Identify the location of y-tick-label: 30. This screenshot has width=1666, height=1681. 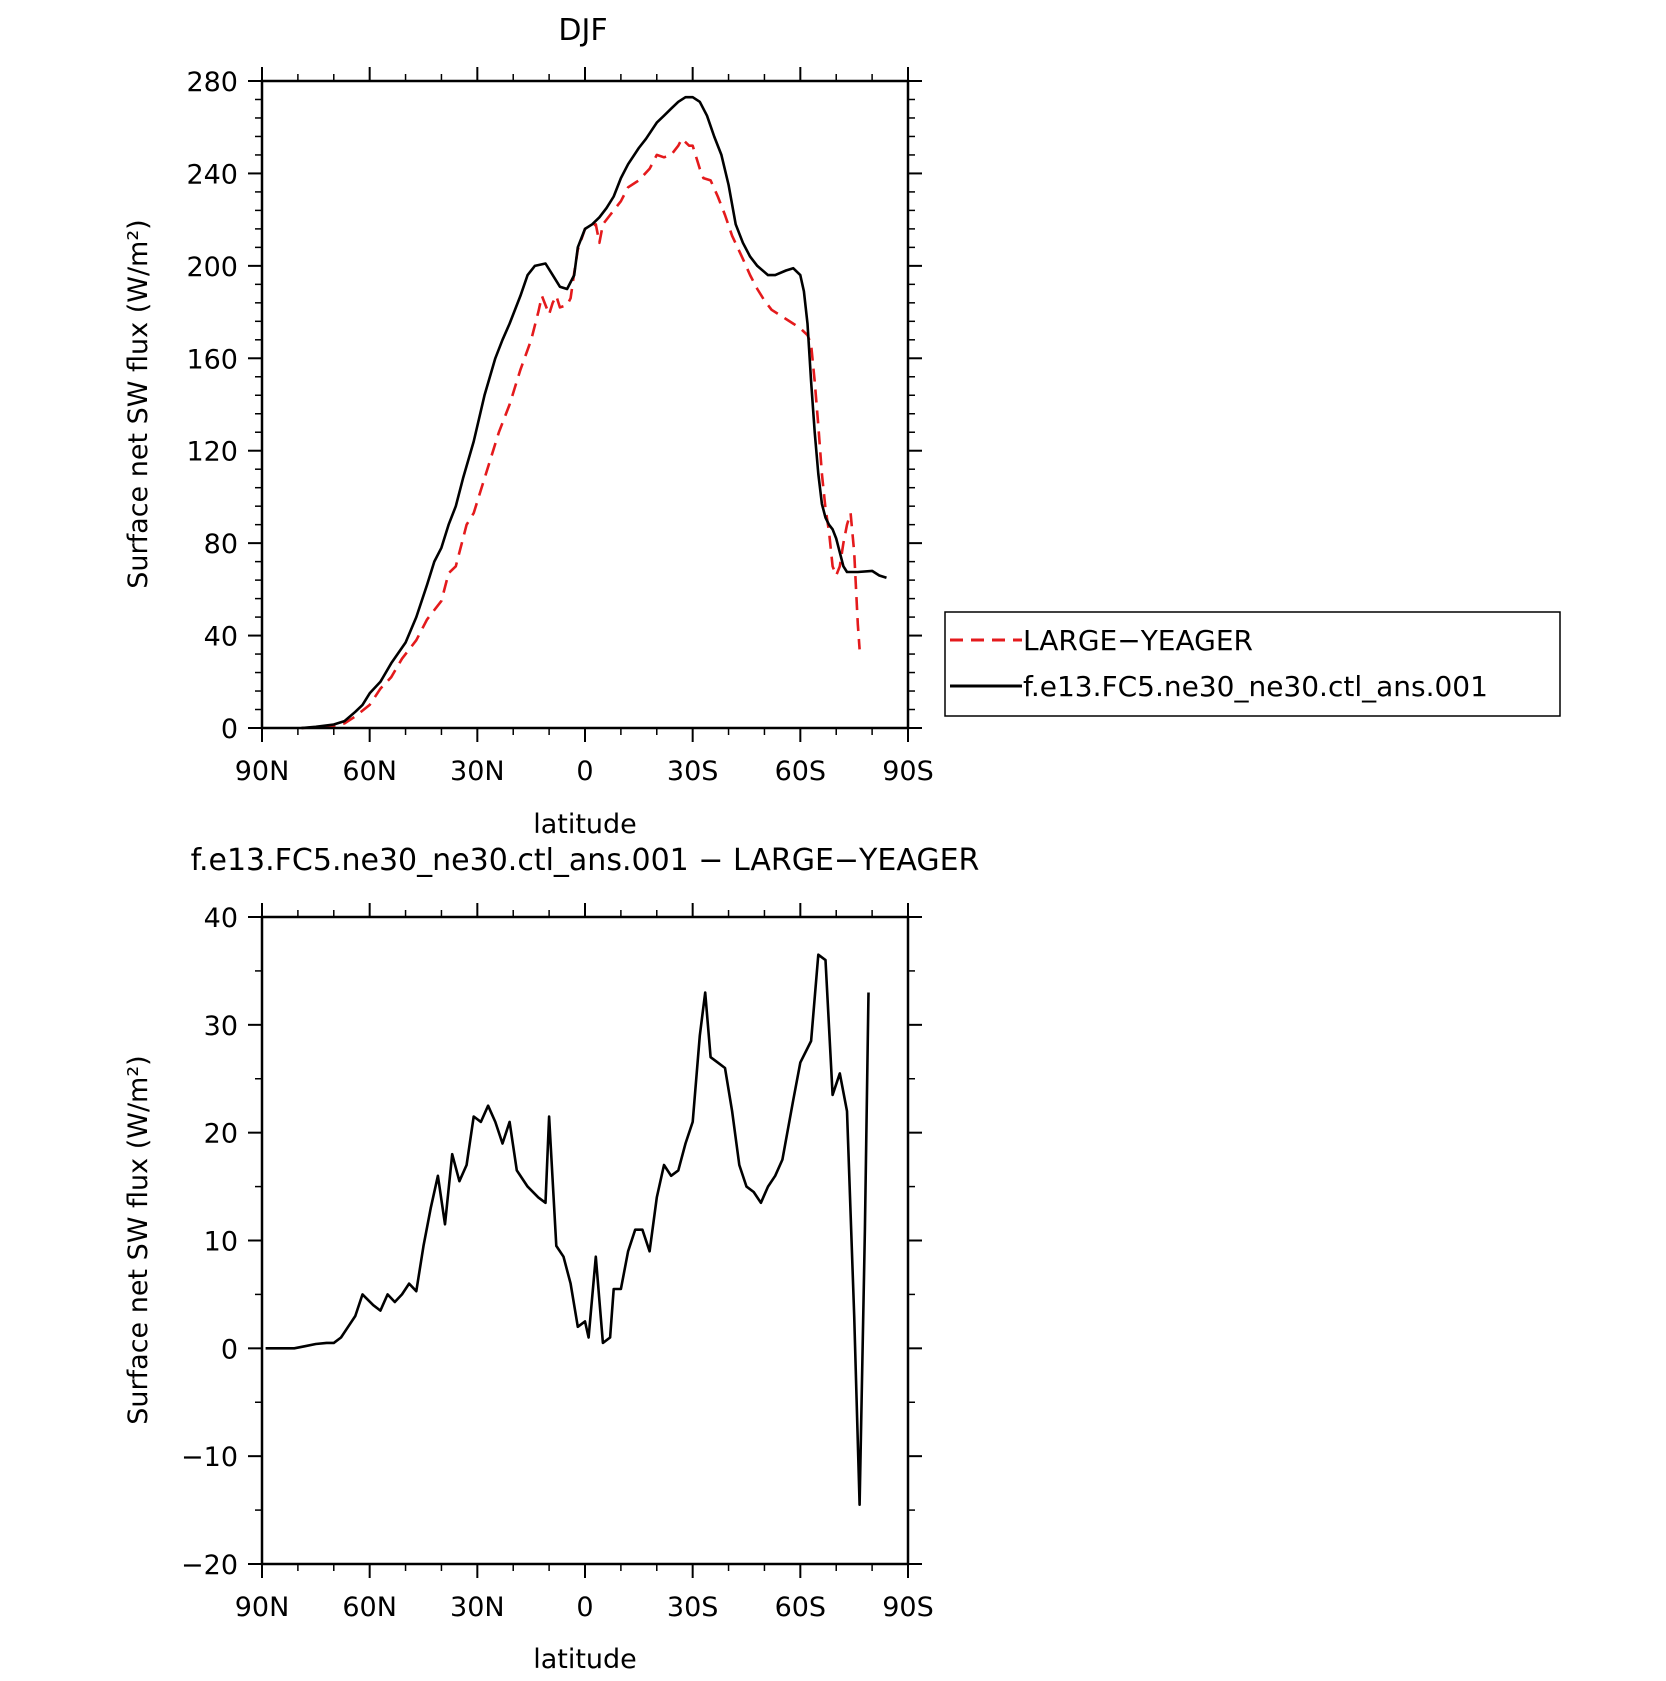
(221, 1026).